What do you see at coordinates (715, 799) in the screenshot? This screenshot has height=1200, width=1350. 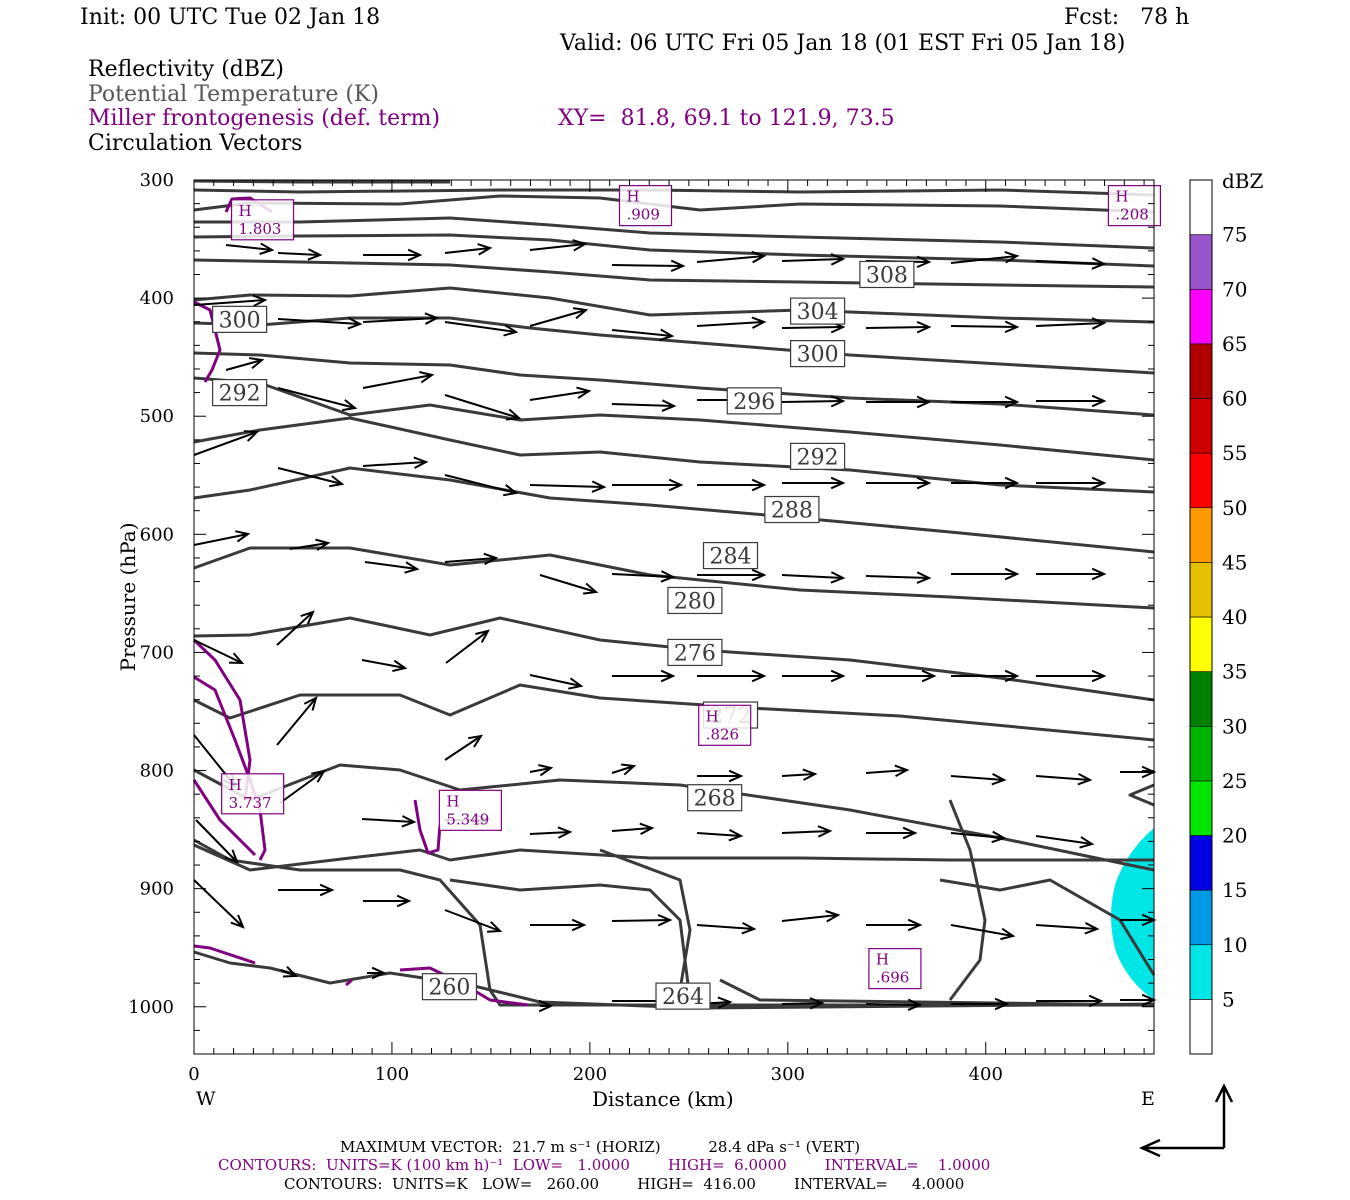 I see `svg-text: 268` at bounding box center [715, 799].